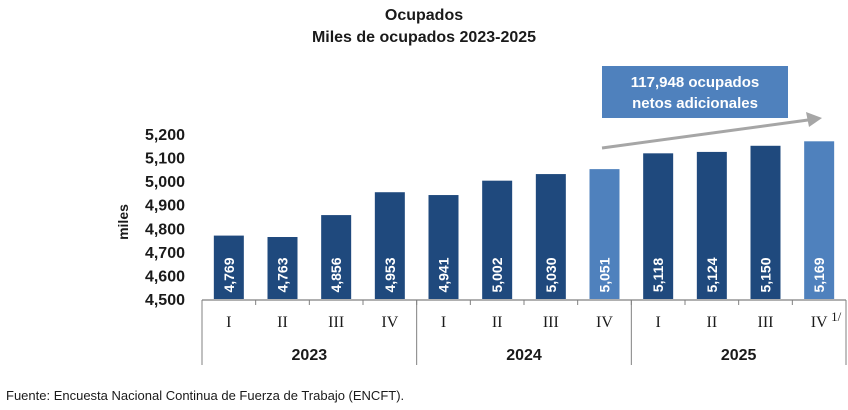  Describe the element at coordinates (705, 134) in the screenshot. I see `trend-arrow` at that location.